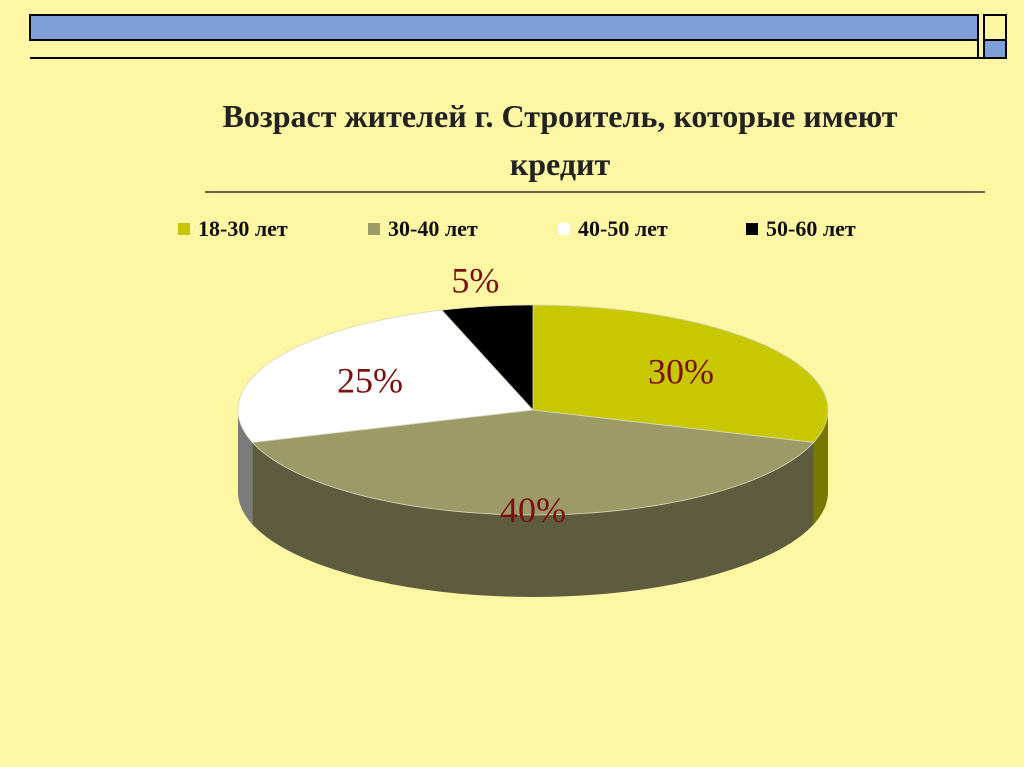  What do you see at coordinates (433, 228) in the screenshot?
I see `legend-label: 30-40 лет` at bounding box center [433, 228].